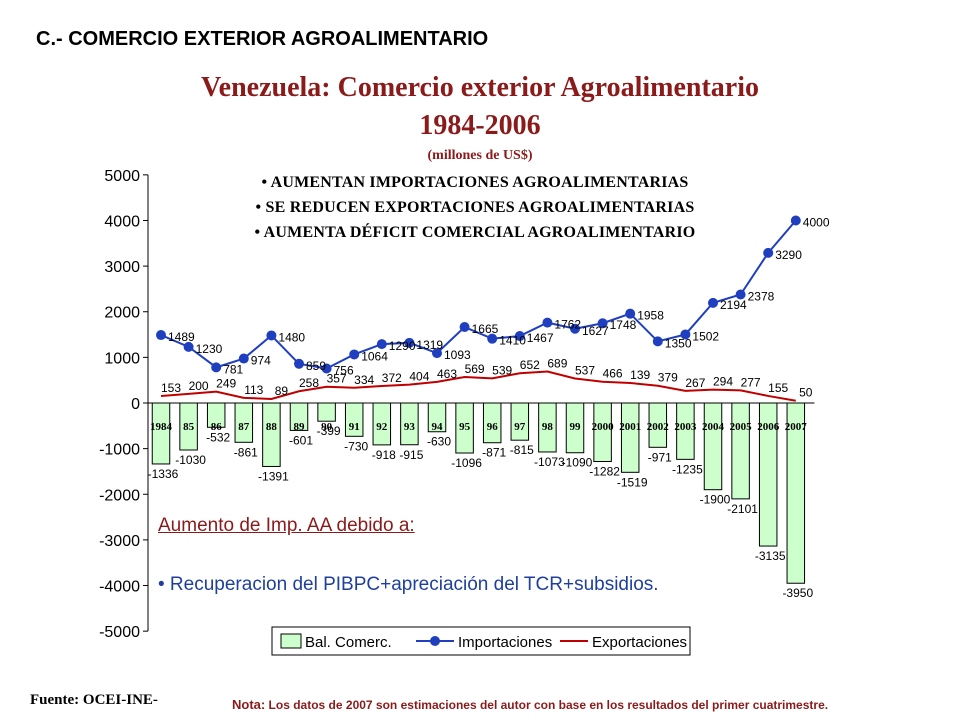 This screenshot has width=960, height=720. I want to click on exports-line, so click(478, 386).